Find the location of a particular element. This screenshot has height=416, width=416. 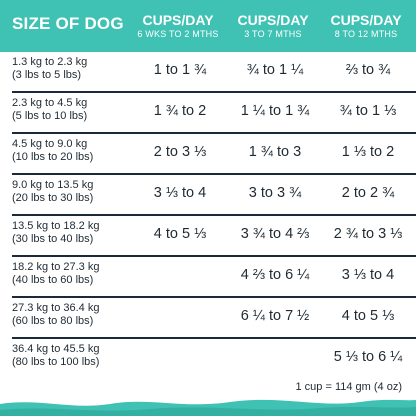

dog-size-cell: 13.5 kg to 18.2 kg (30 lbs to 40 lbs) is located at coordinates (72, 233).